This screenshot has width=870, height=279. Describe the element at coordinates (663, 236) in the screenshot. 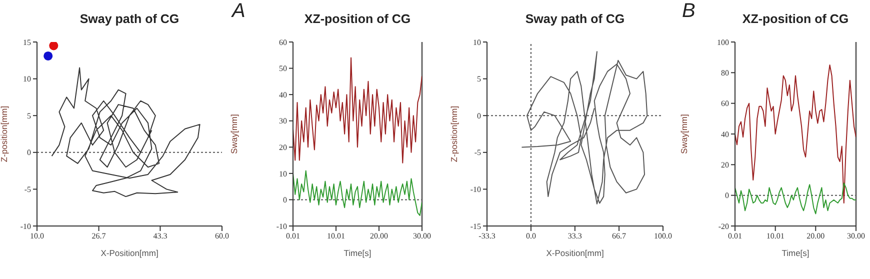

I see `x-tick-label: 100.0` at that location.